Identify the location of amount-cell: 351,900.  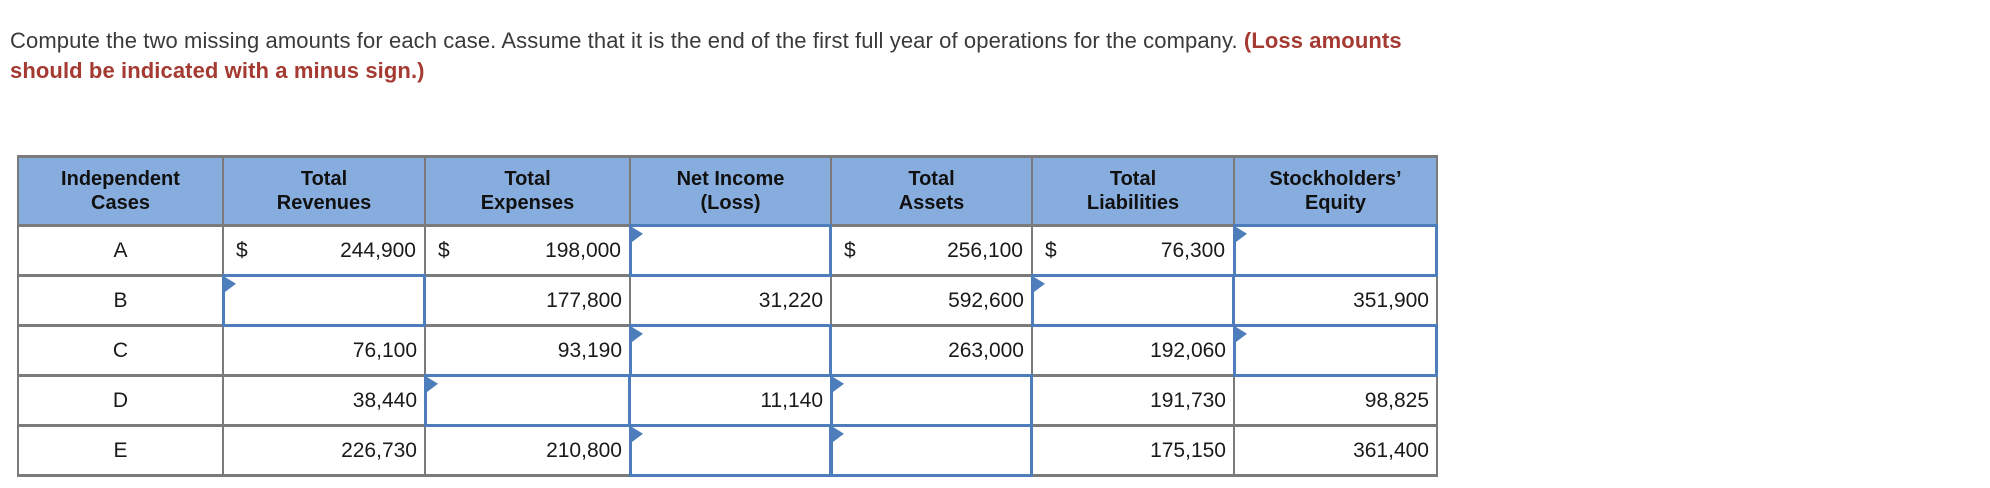
(1335, 300).